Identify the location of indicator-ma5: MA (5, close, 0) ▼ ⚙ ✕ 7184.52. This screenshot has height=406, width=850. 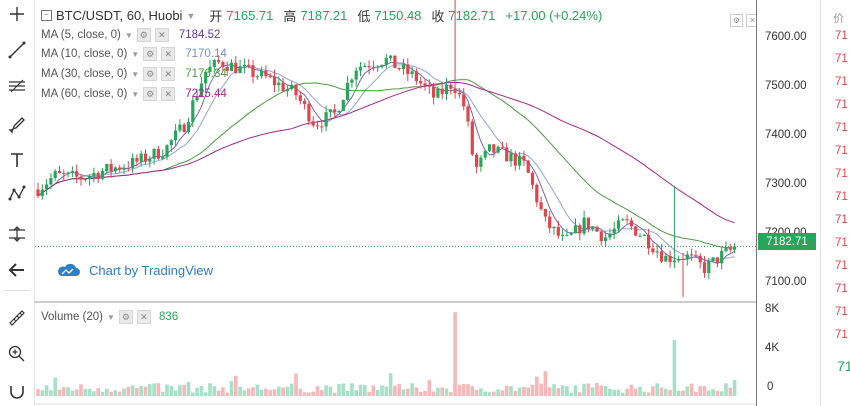
(130, 35).